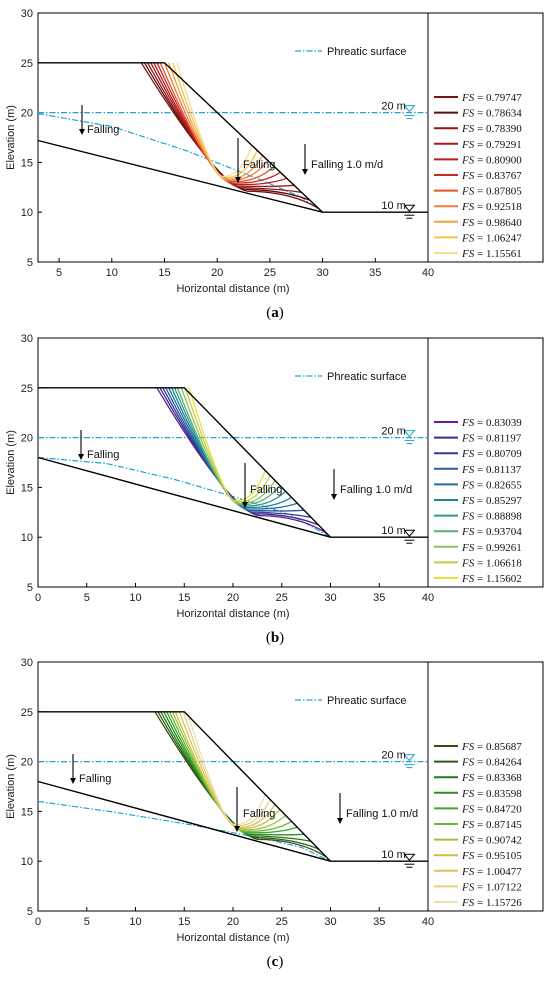 This screenshot has width=550, height=982. What do you see at coordinates (491, 98) in the screenshot?
I see `legend-entry-label: FS = 0.79747` at bounding box center [491, 98].